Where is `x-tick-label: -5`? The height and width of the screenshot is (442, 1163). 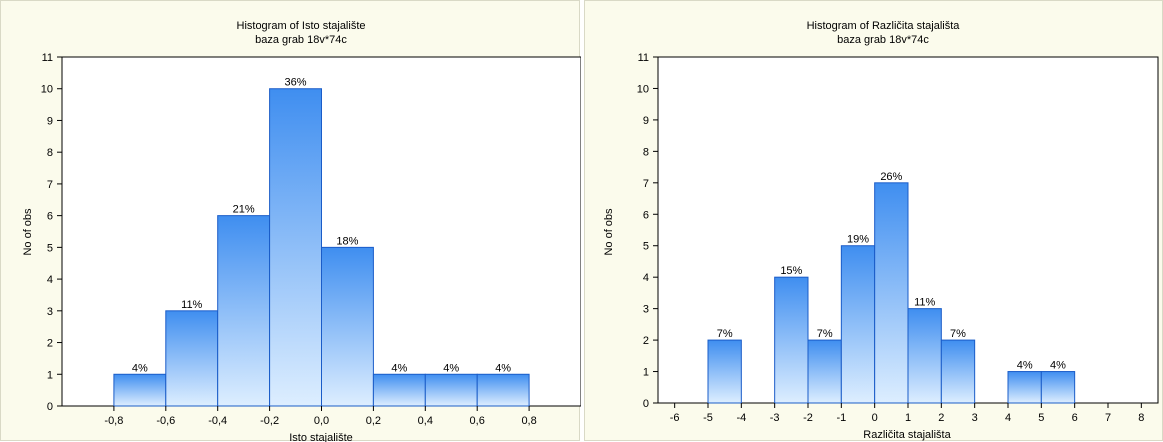 x-tick-label: -5 is located at coordinates (708, 418).